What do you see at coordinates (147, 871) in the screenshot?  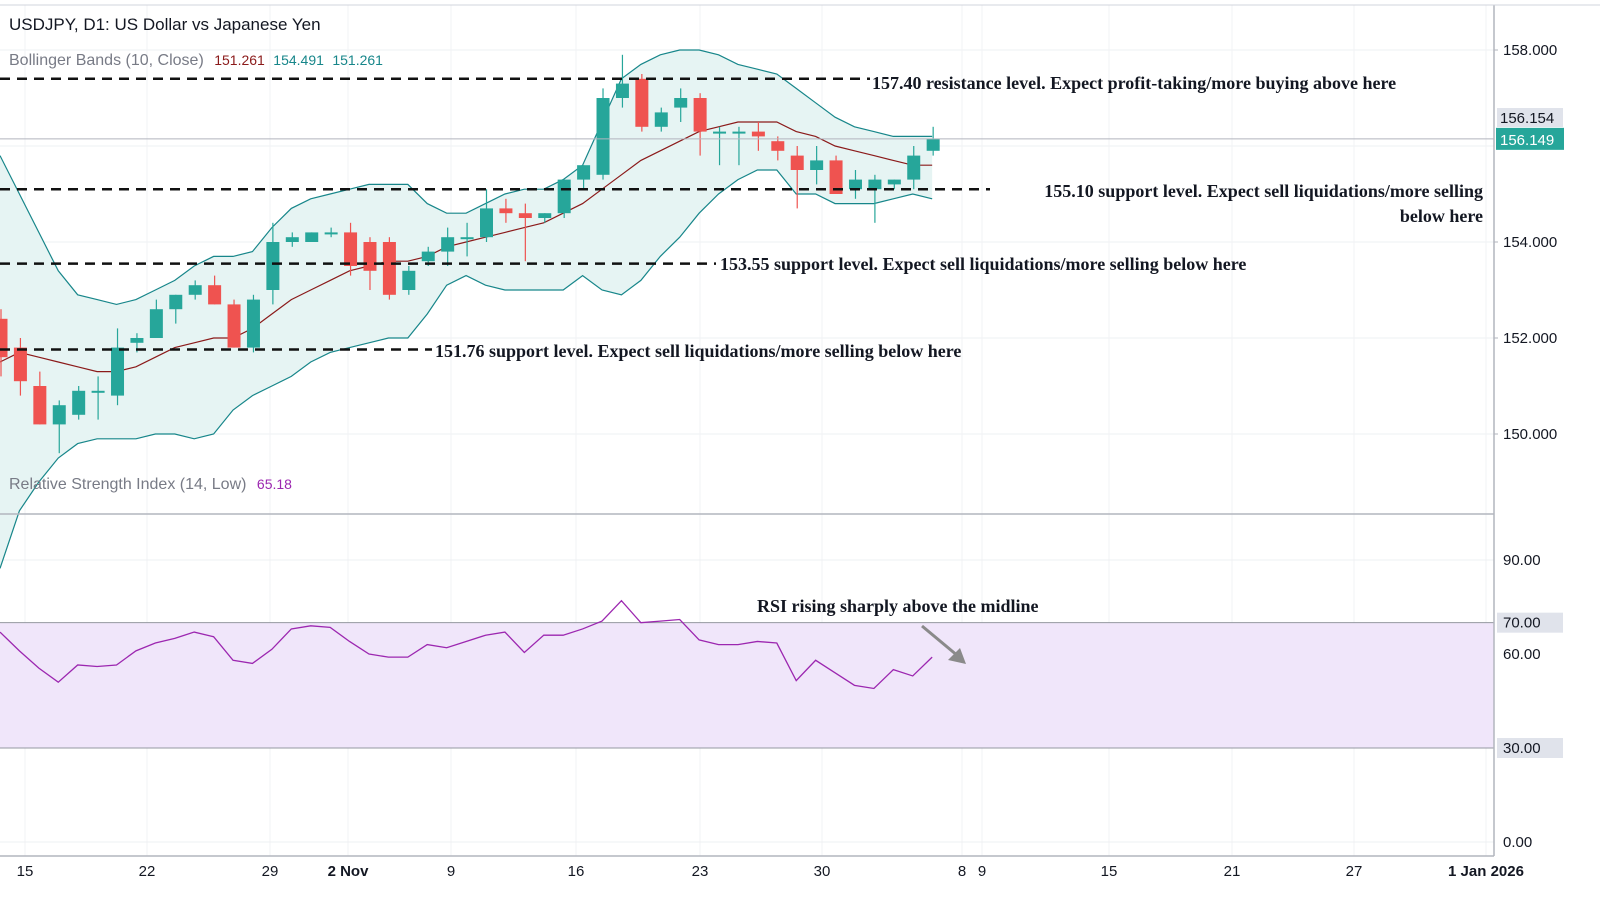 I see `time-tick-label: 22` at bounding box center [147, 871].